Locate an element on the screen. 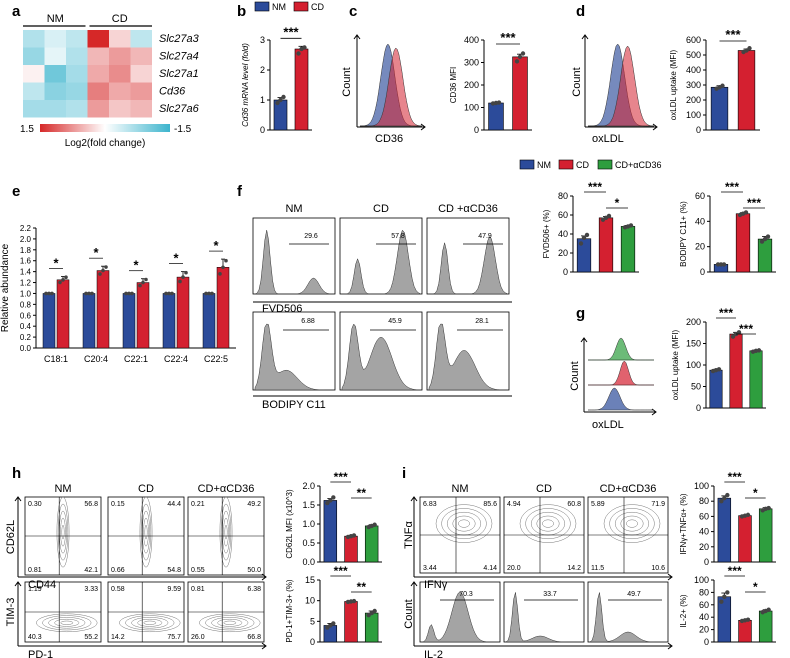  h_top-point is located at coordinates (374, 524).